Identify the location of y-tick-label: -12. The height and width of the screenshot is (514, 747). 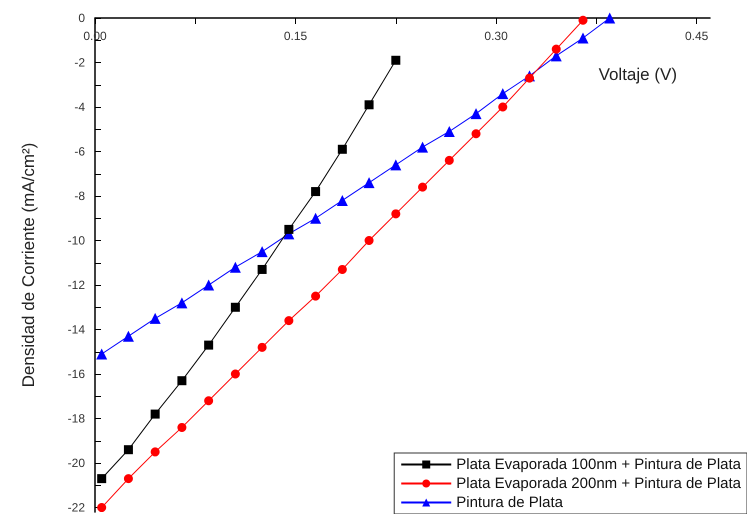
(77, 285).